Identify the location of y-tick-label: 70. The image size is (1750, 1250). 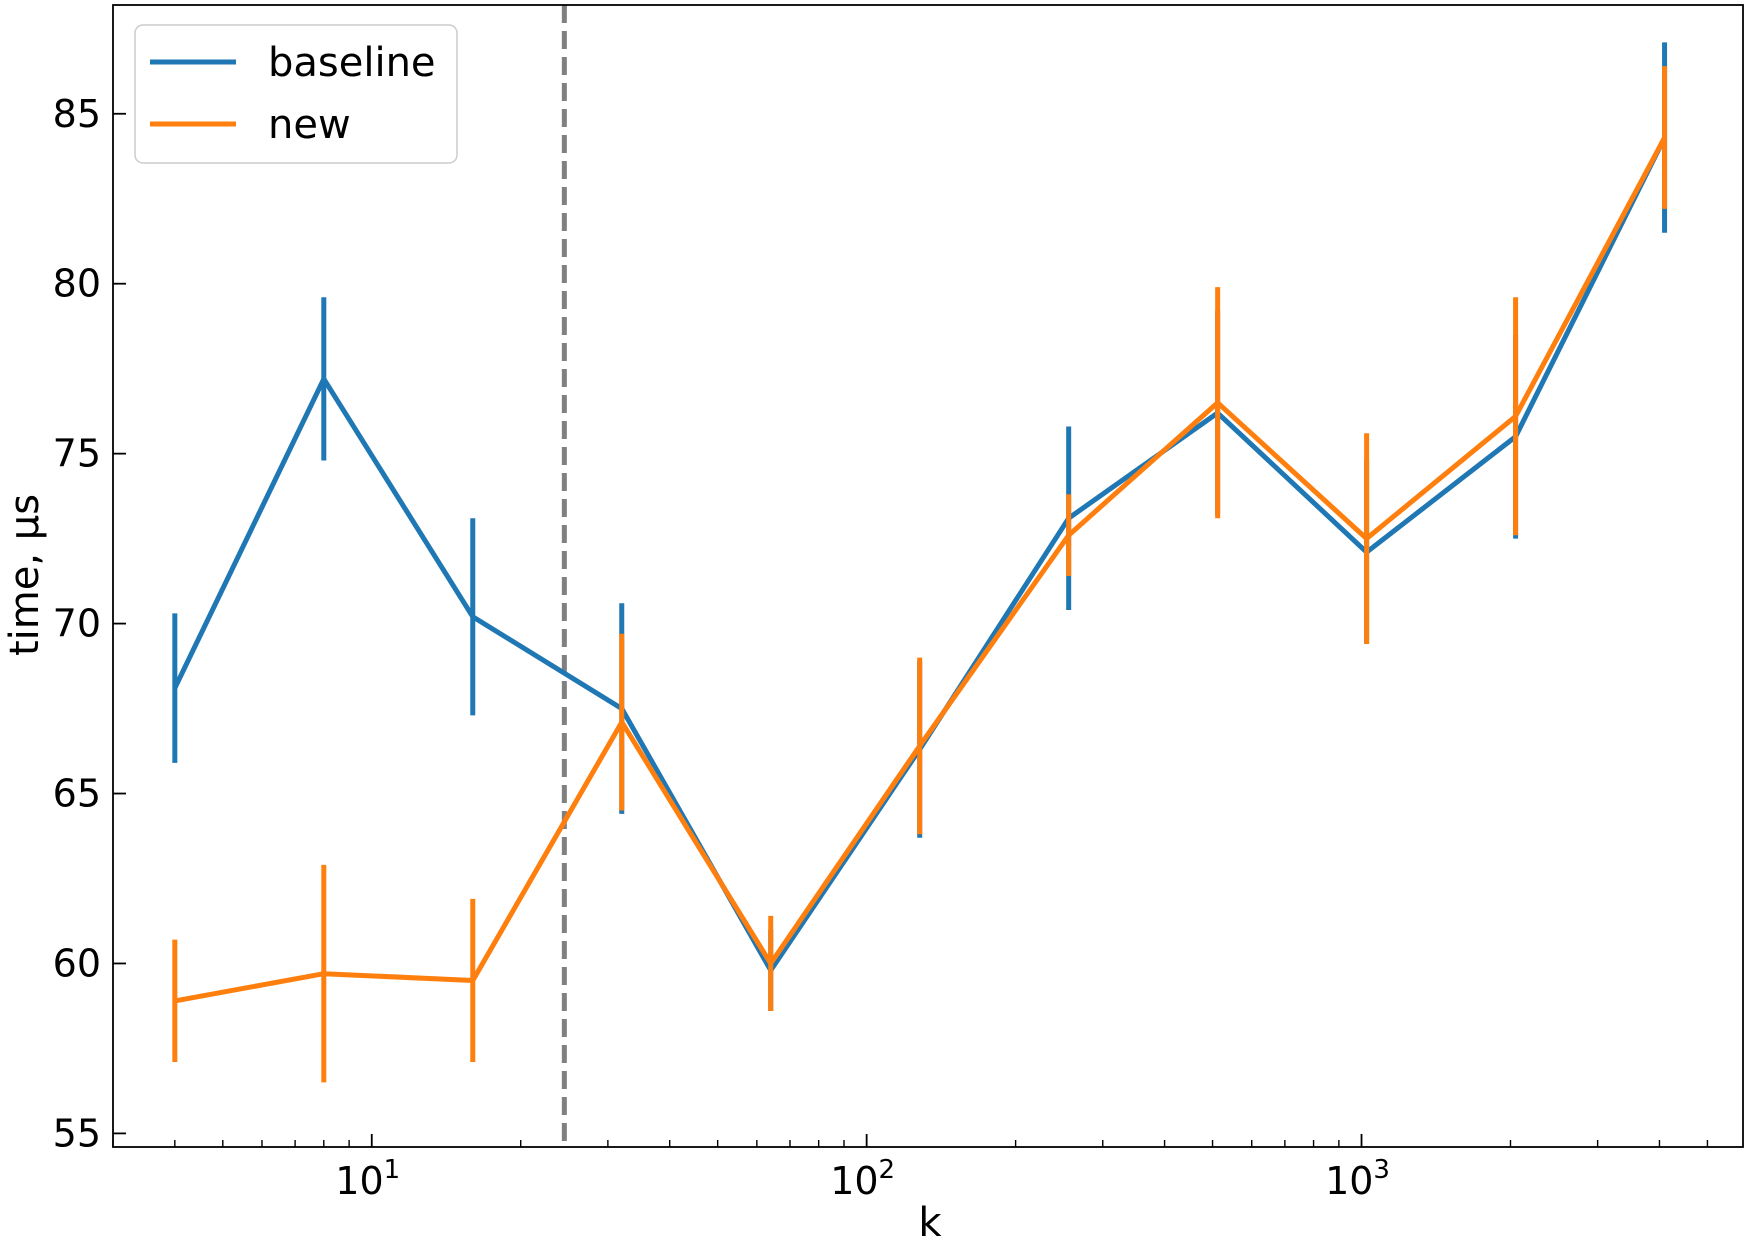
(77, 624).